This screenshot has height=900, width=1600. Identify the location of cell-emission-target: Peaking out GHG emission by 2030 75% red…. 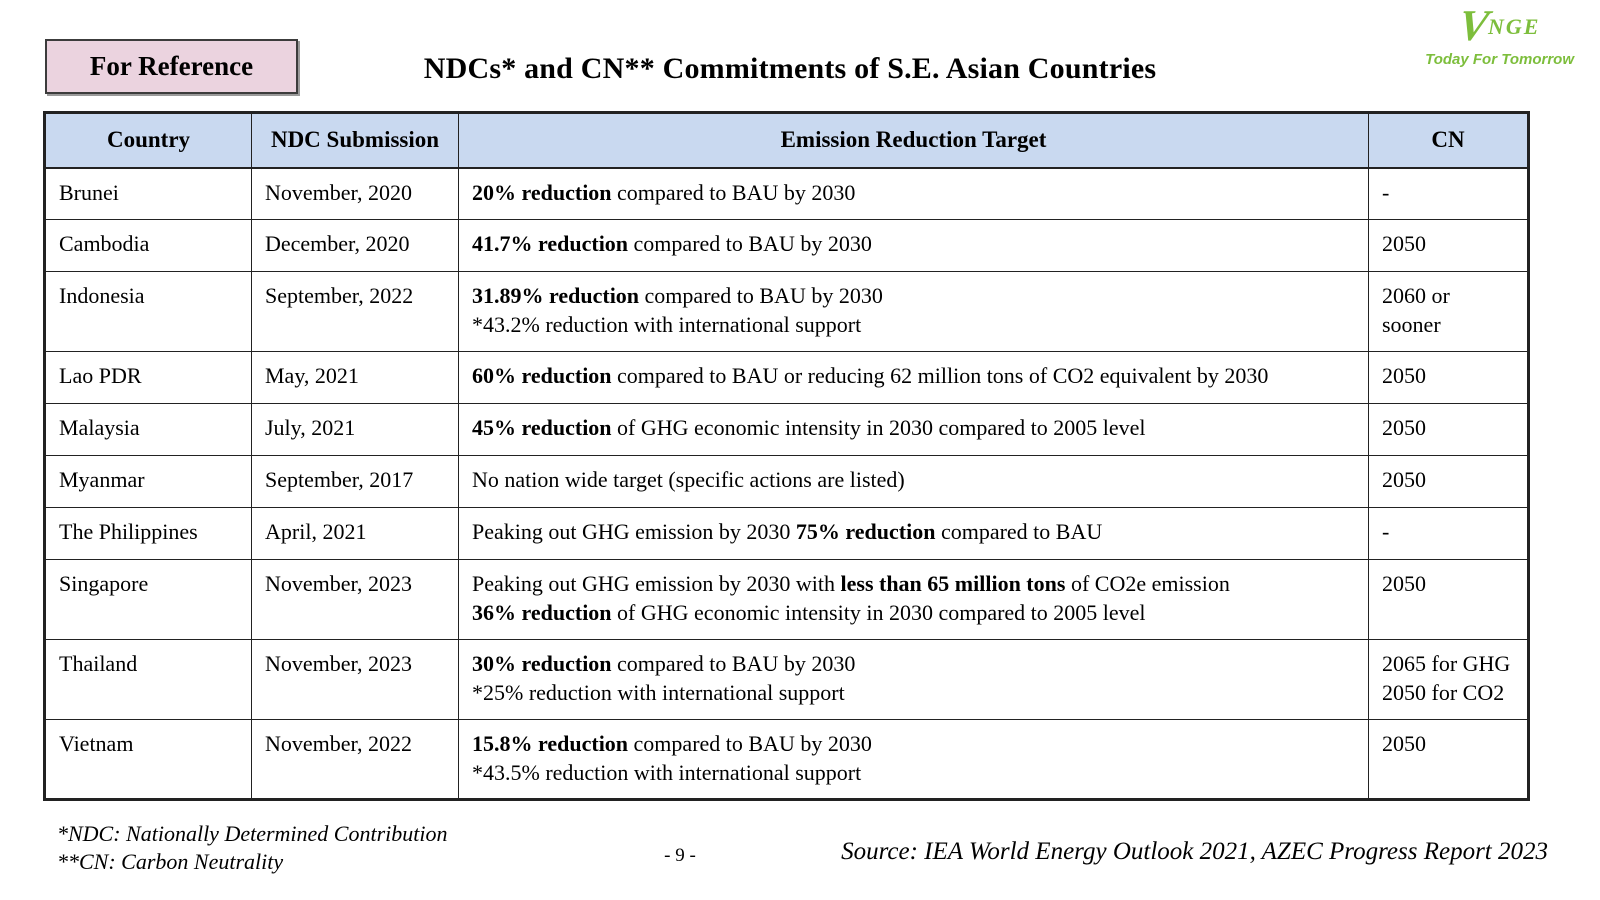
(913, 533).